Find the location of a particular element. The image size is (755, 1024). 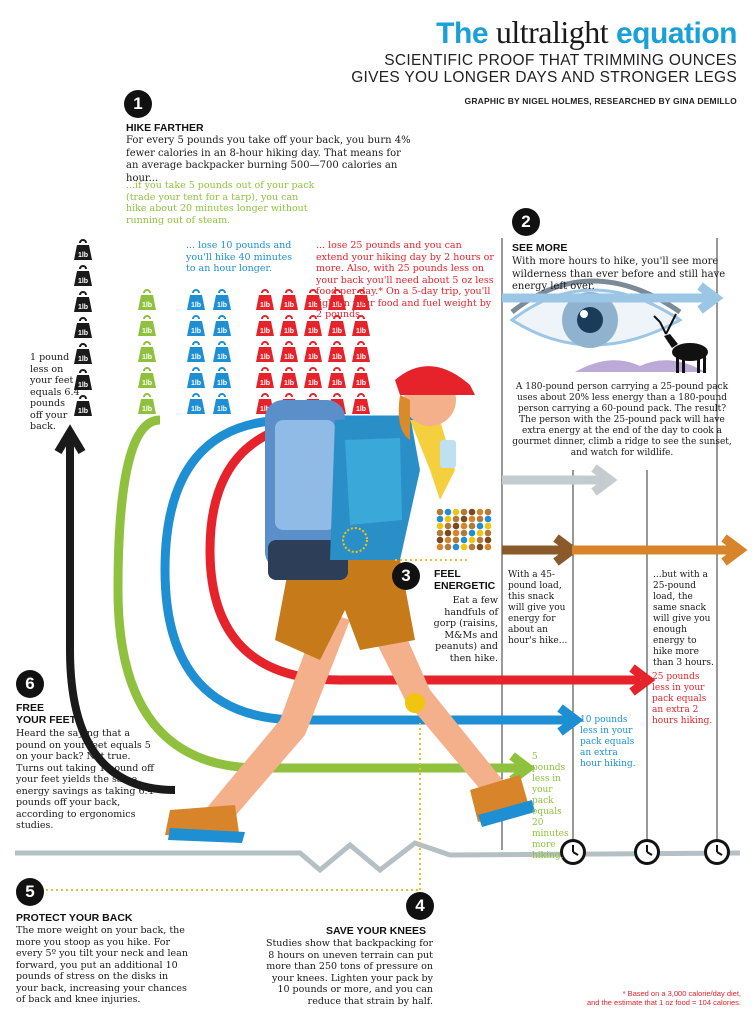

see-more-arrow is located at coordinates (613, 389).